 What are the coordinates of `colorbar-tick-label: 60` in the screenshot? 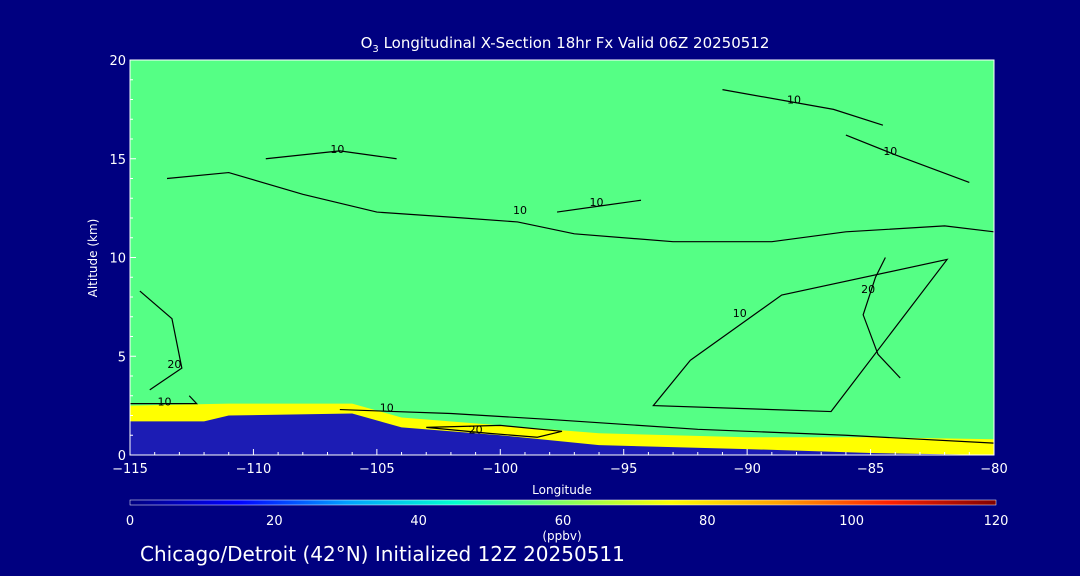 It's located at (563, 521).